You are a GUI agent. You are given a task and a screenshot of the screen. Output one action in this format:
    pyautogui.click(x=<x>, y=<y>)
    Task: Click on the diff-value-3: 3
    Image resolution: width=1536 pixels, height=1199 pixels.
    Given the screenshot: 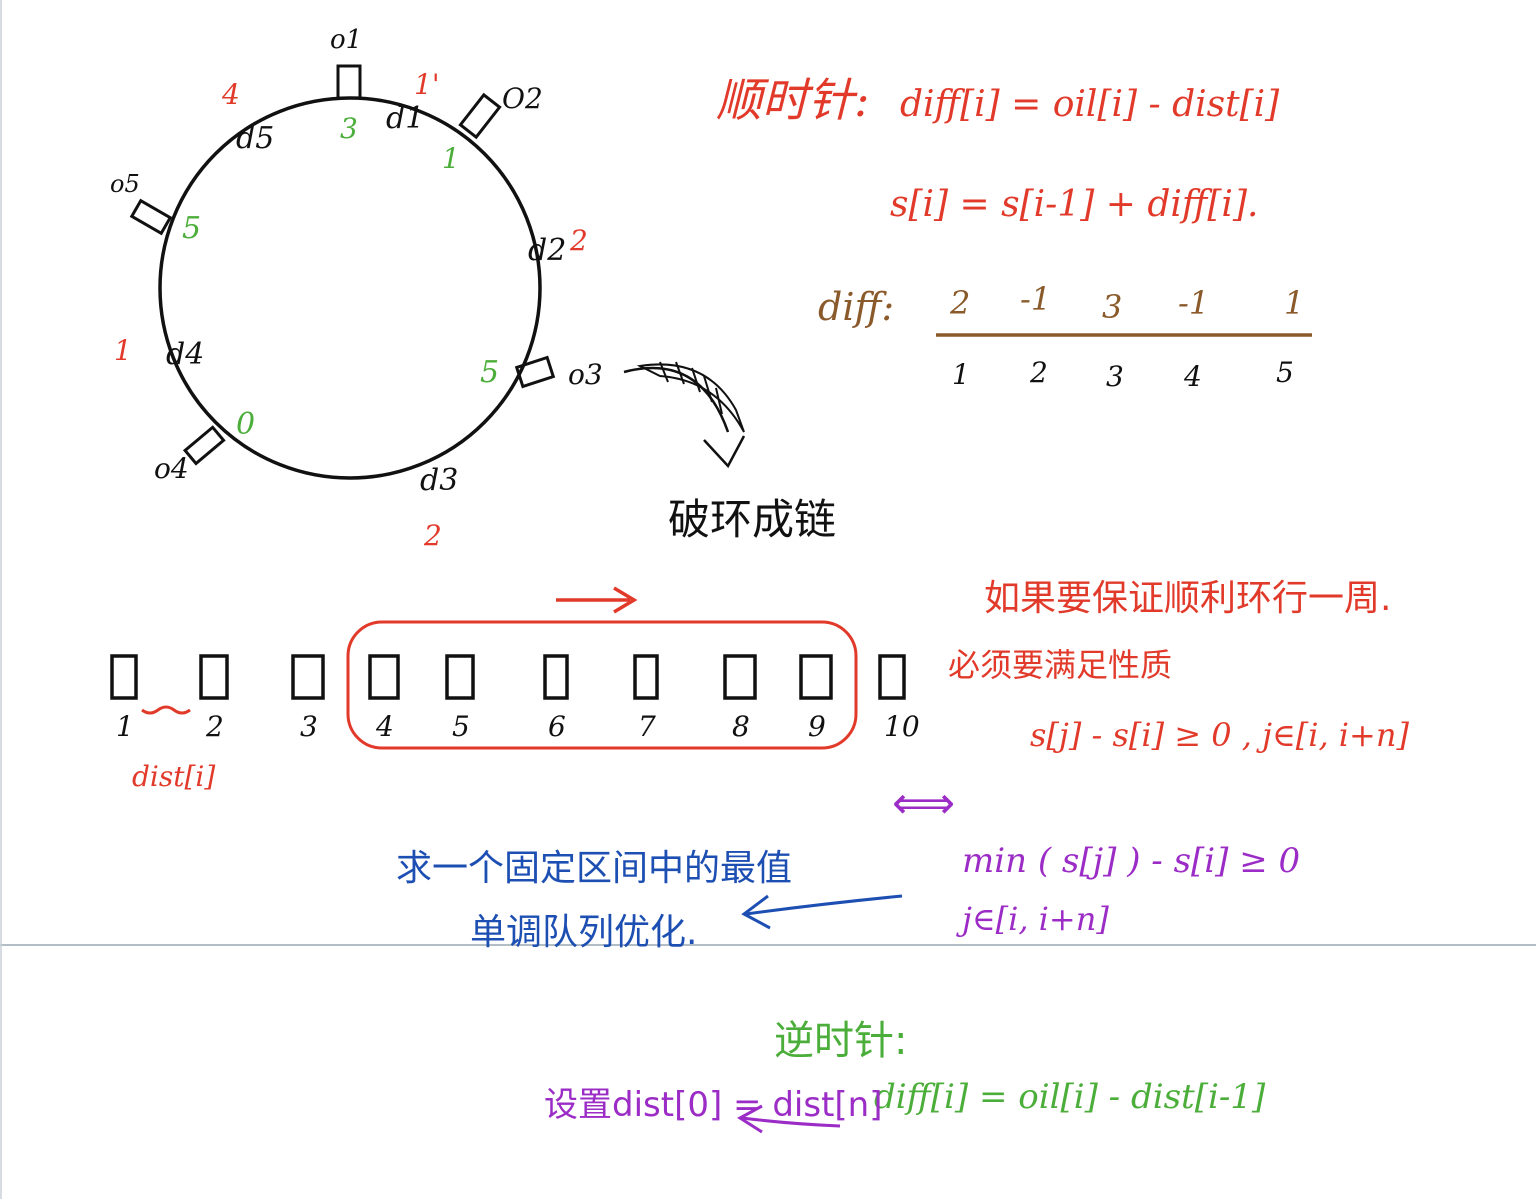 What is the action you would take?
    pyautogui.click(x=1112, y=307)
    